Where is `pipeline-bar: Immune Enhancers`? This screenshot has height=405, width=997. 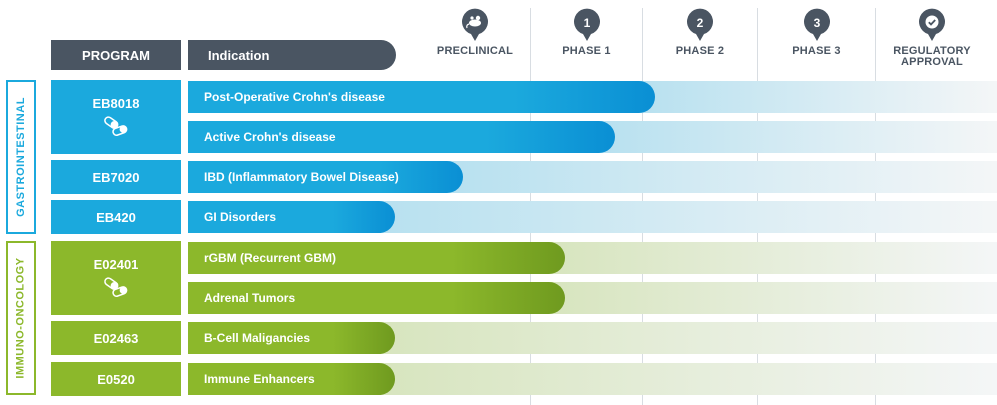 pipeline-bar: Immune Enhancers is located at coordinates (291, 379).